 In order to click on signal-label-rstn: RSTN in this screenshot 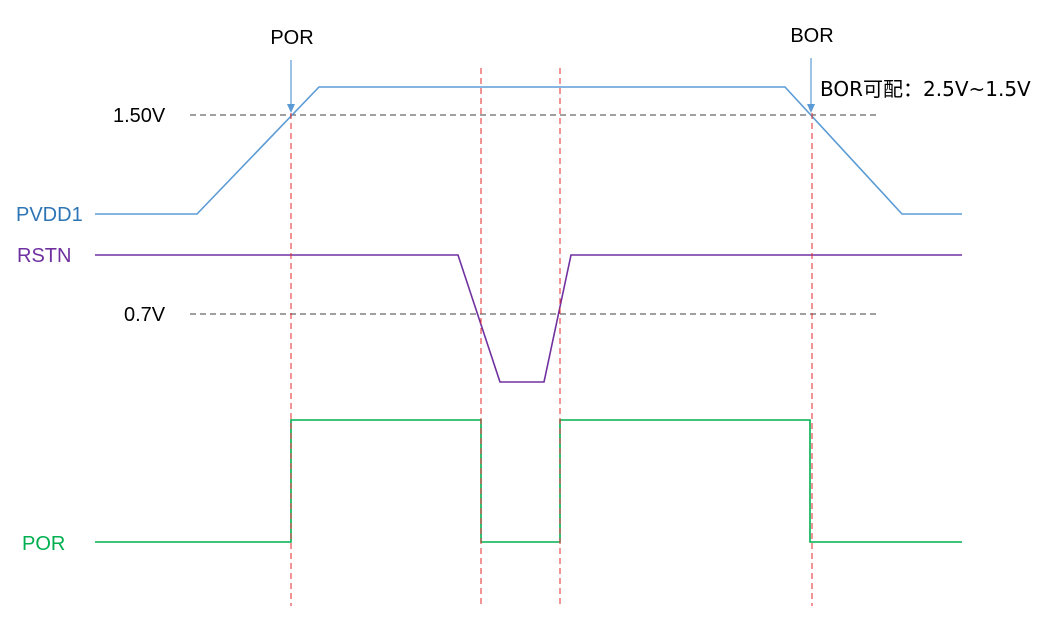, I will do `click(44, 256)`.